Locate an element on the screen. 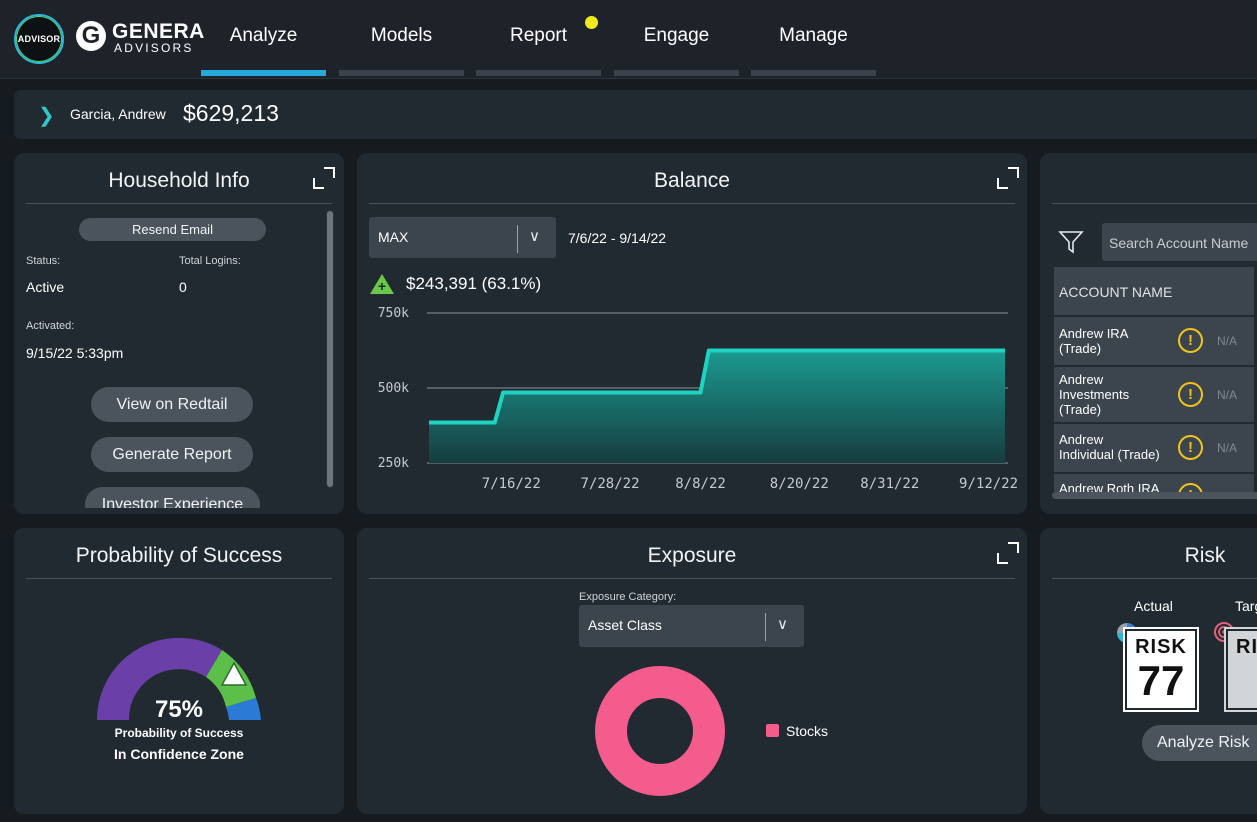 This screenshot has width=1257, height=822. logo-letter: G is located at coordinates (91, 35).